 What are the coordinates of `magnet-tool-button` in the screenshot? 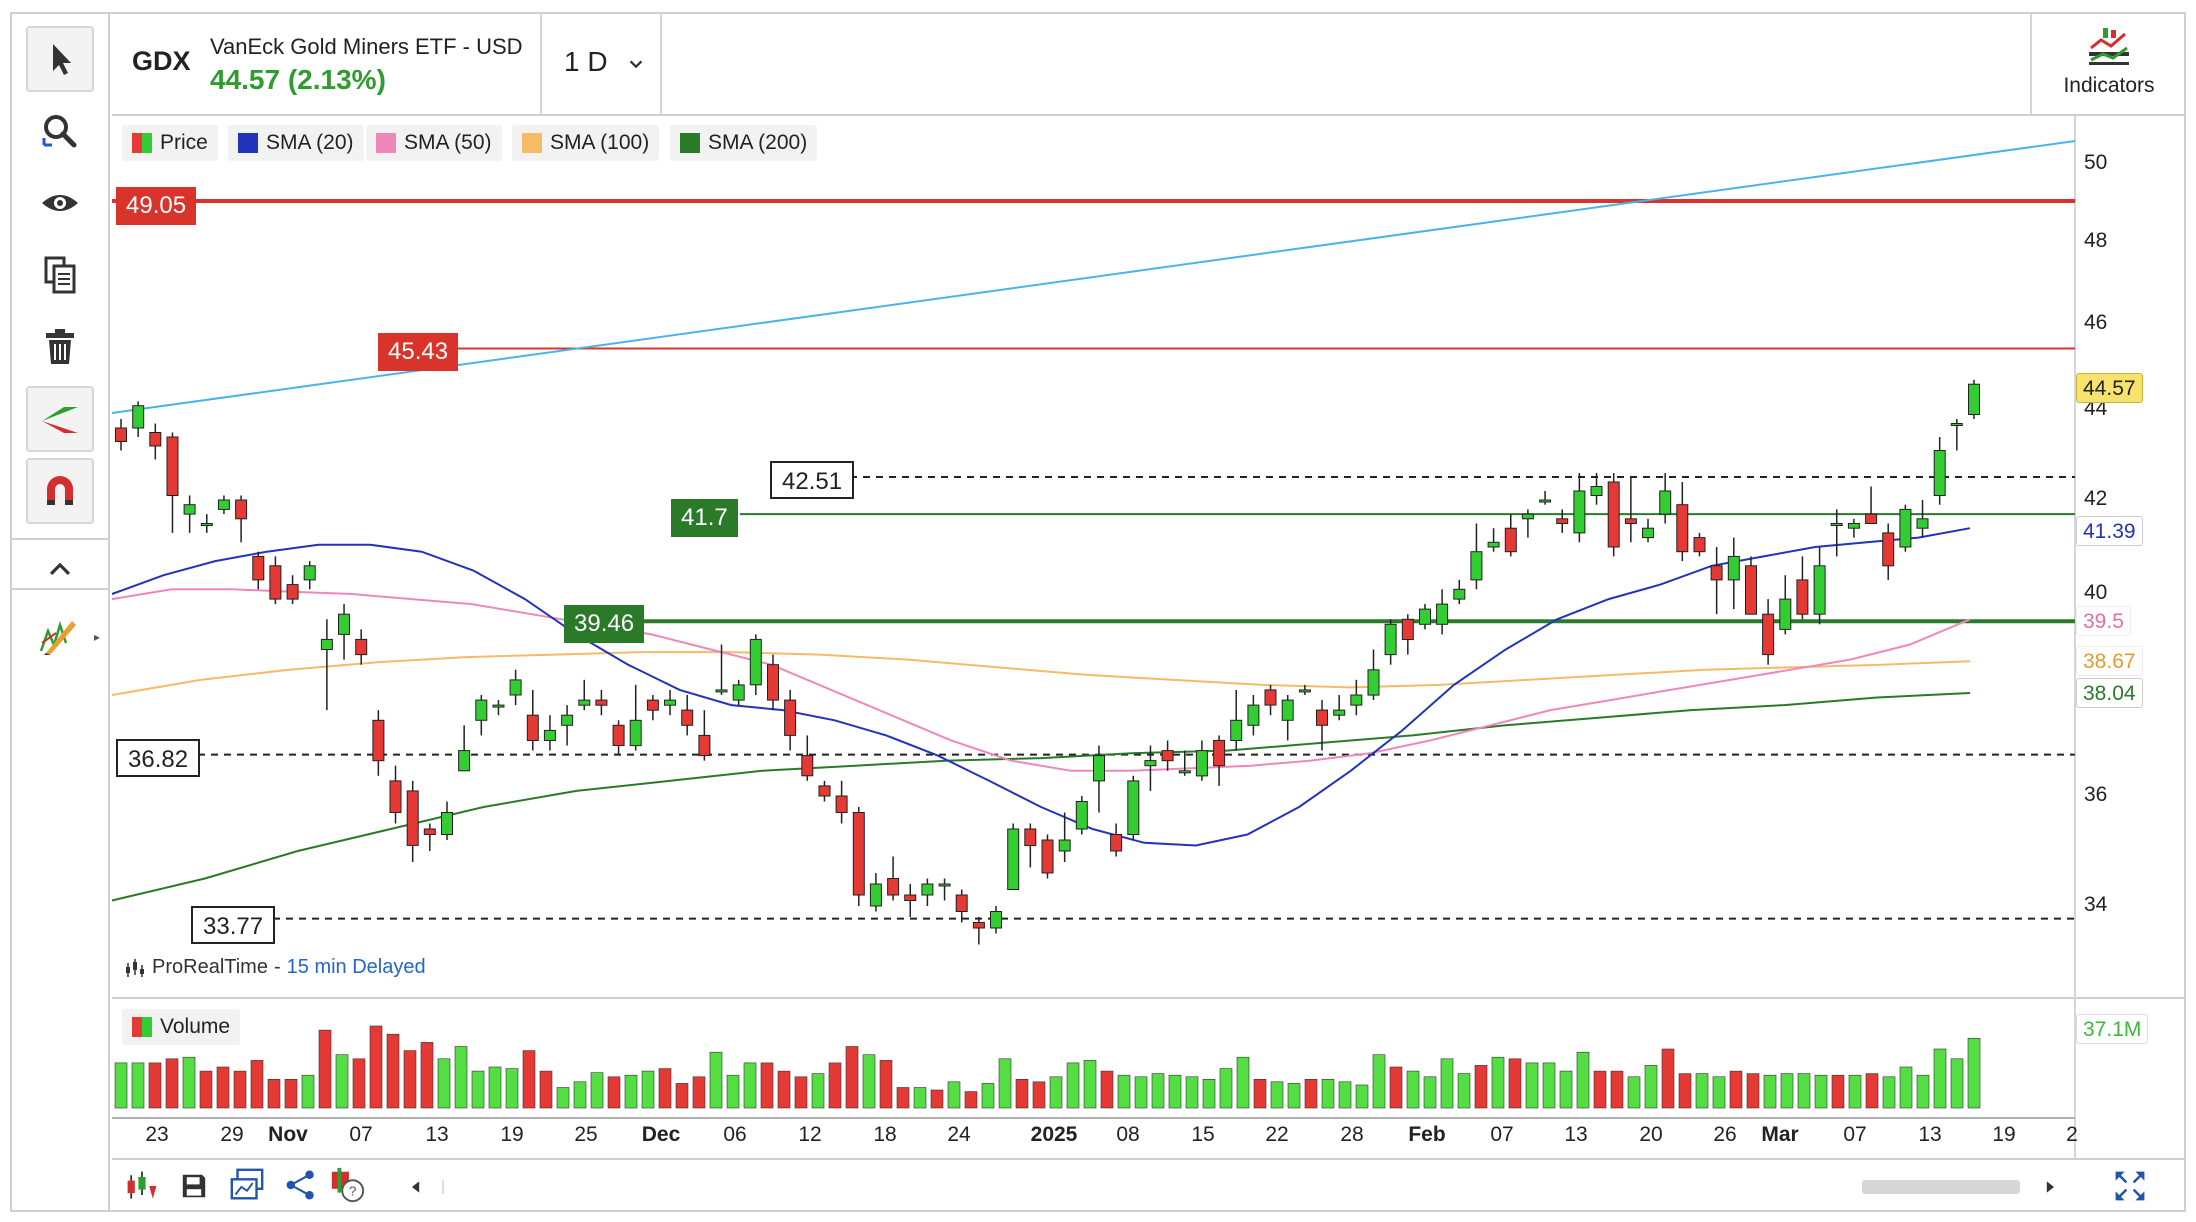 It's located at (60, 491).